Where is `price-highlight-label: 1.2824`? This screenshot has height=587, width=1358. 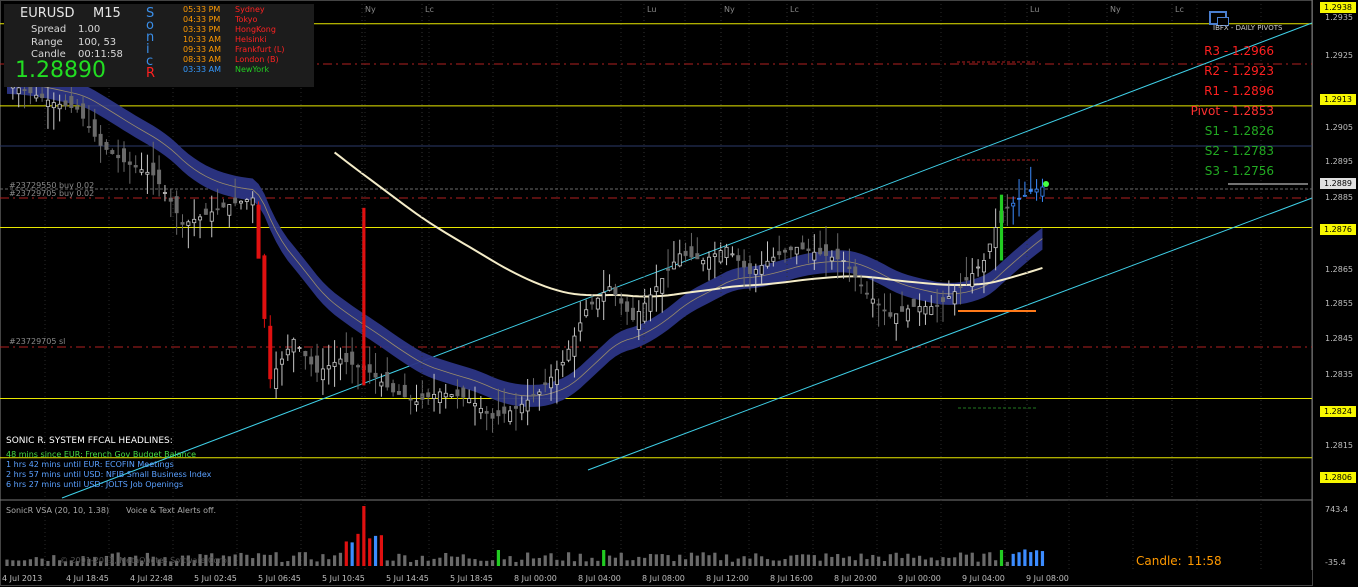 price-highlight-label: 1.2824 is located at coordinates (1338, 411).